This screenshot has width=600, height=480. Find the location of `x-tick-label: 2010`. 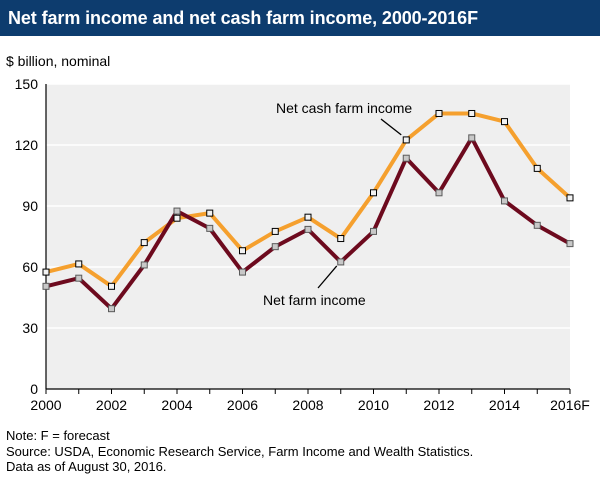

x-tick-label: 2010 is located at coordinates (373, 405).